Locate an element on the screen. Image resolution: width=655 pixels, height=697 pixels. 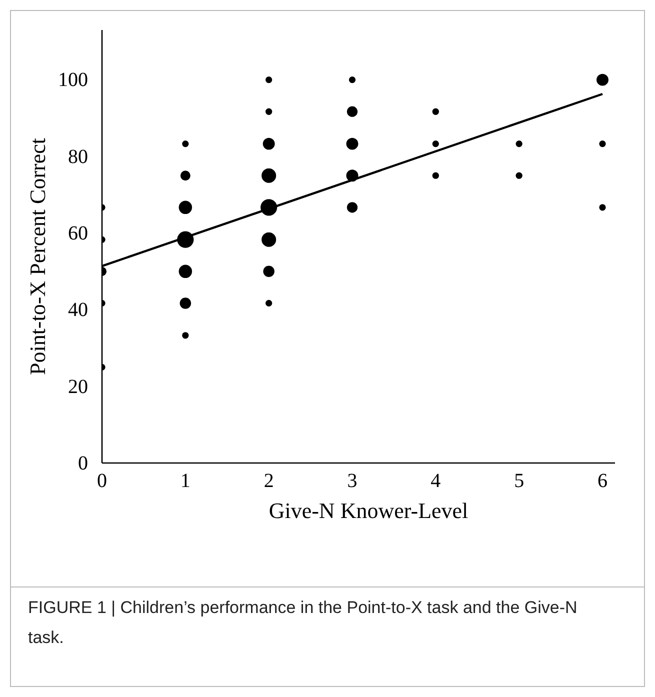
x-tick-label: 0 is located at coordinates (102, 481).